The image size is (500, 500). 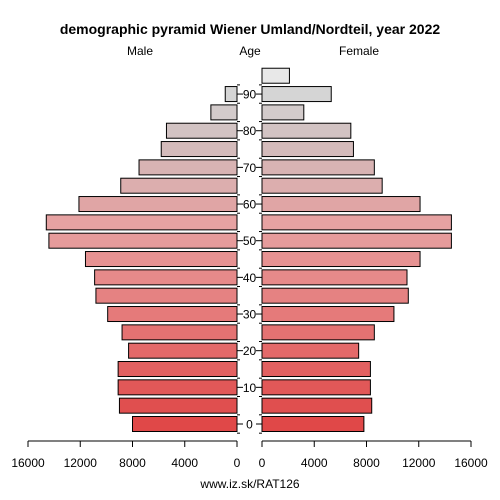 What do you see at coordinates (262, 463) in the screenshot?
I see `female-x-tick-label: 0` at bounding box center [262, 463].